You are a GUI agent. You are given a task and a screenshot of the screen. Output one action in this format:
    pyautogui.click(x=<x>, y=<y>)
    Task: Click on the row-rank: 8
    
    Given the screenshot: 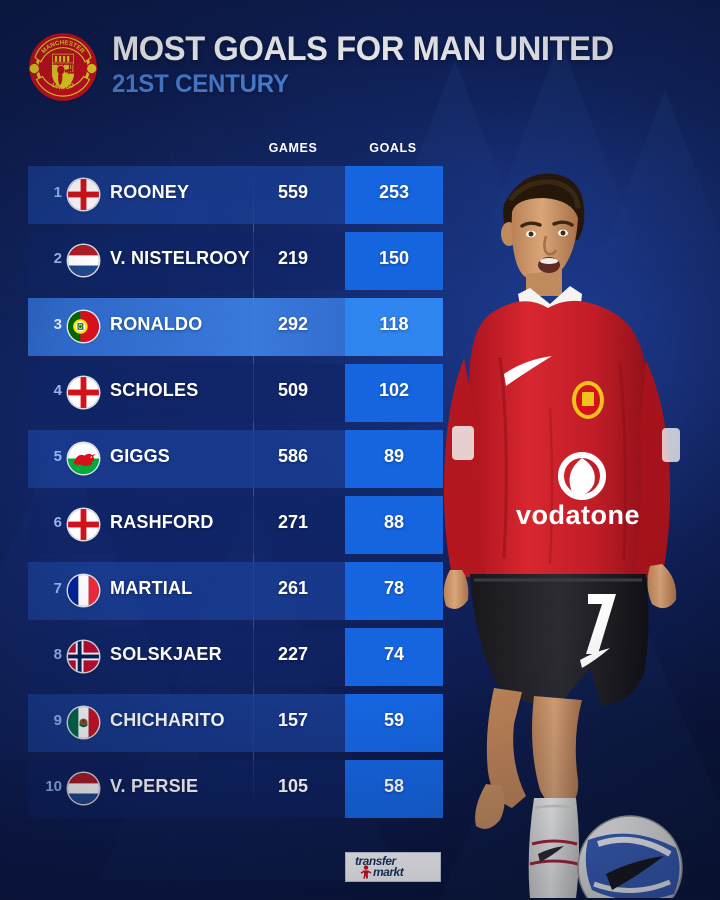 What is the action you would take?
    pyautogui.click(x=57, y=654)
    